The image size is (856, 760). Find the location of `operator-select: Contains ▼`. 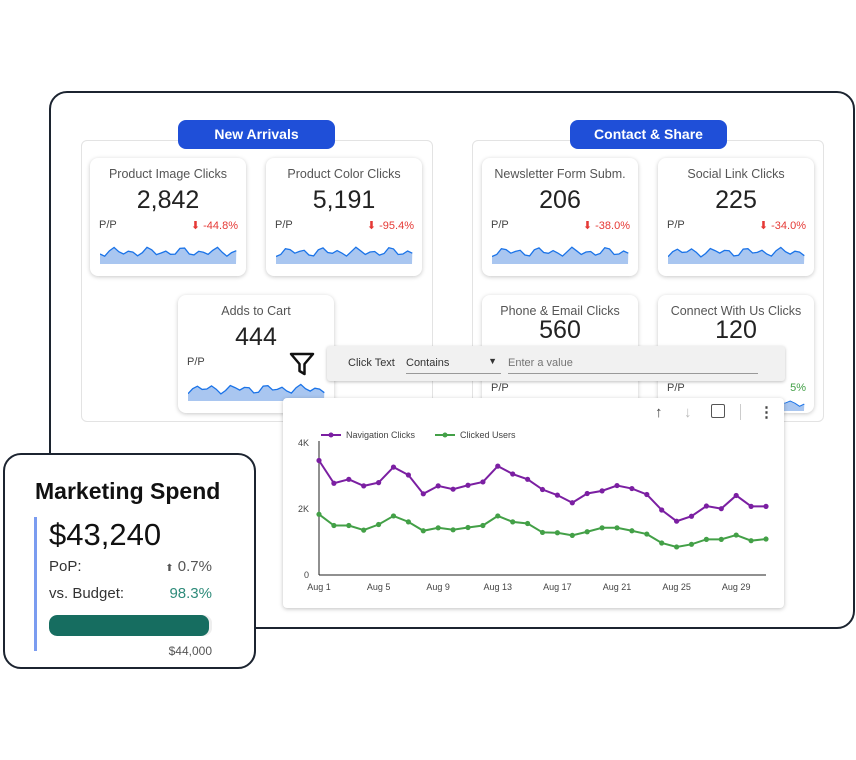

operator-select: Contains ▼ is located at coordinates (453, 363).